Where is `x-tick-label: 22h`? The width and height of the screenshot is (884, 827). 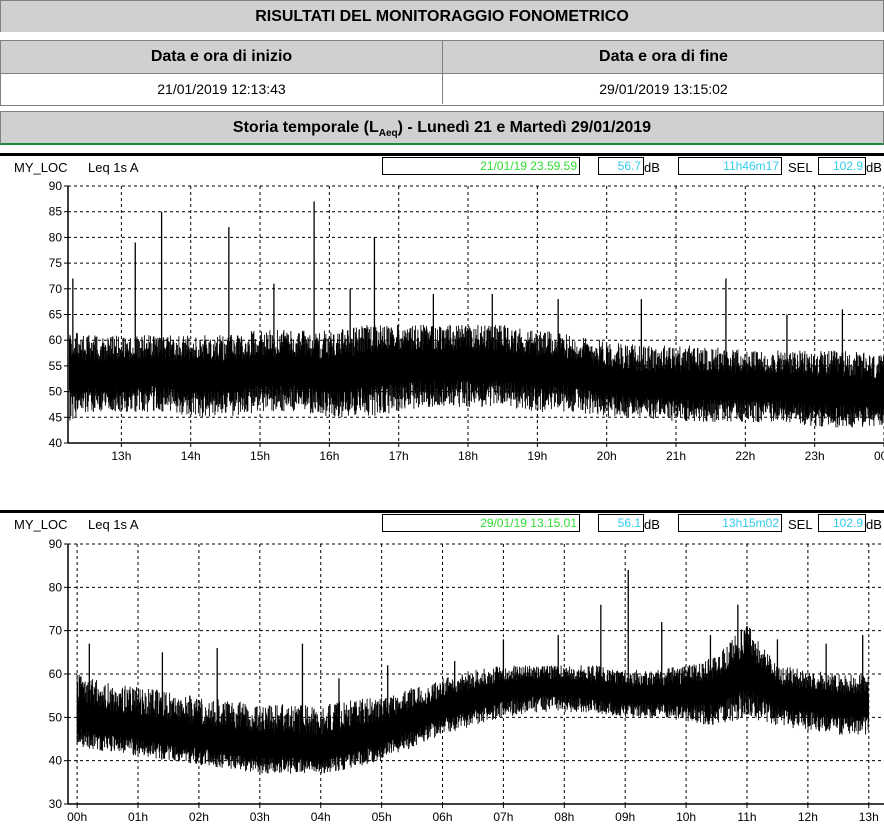
x-tick-label: 22h is located at coordinates (745, 456).